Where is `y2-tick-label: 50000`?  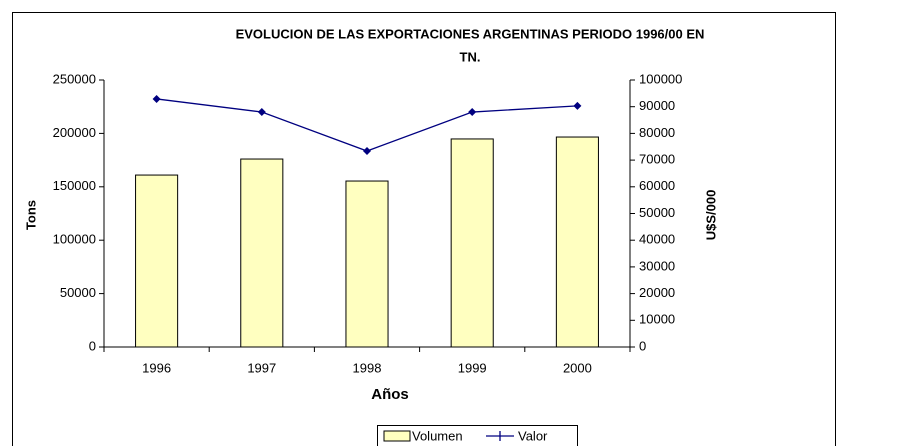 y2-tick-label: 50000 is located at coordinates (657, 212).